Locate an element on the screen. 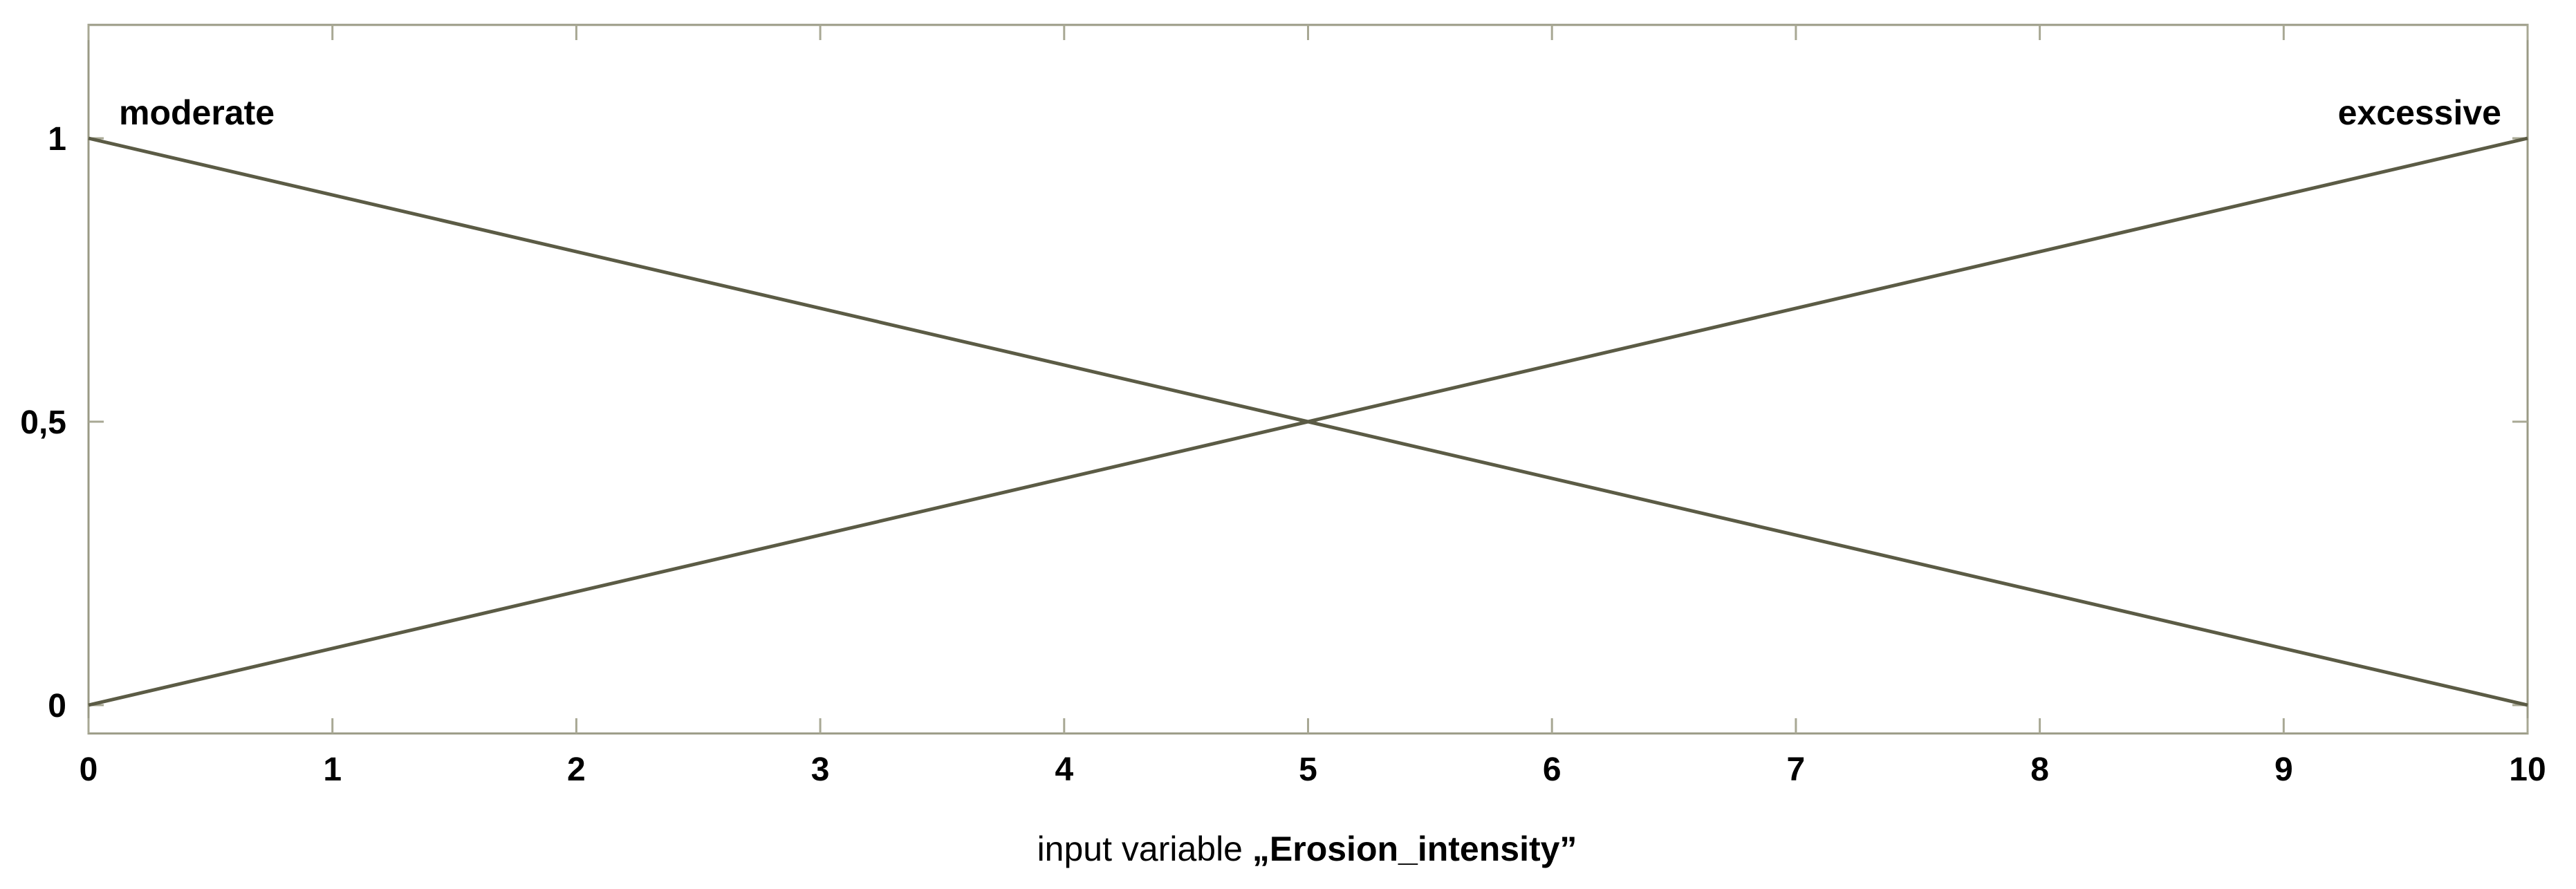 The height and width of the screenshot is (889, 2576). y-axis-tick-labels: 00,51 is located at coordinates (43, 422).